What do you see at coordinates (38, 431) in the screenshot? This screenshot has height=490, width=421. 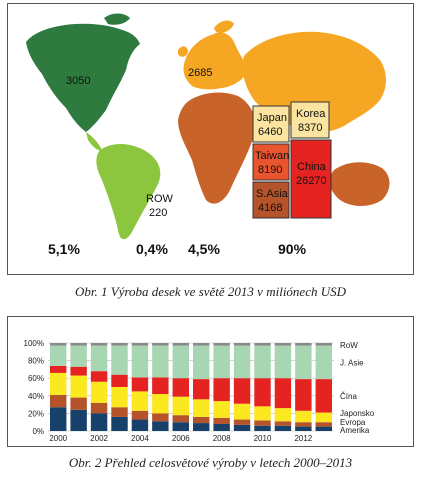 I see `y-tick-label: 0%` at bounding box center [38, 431].